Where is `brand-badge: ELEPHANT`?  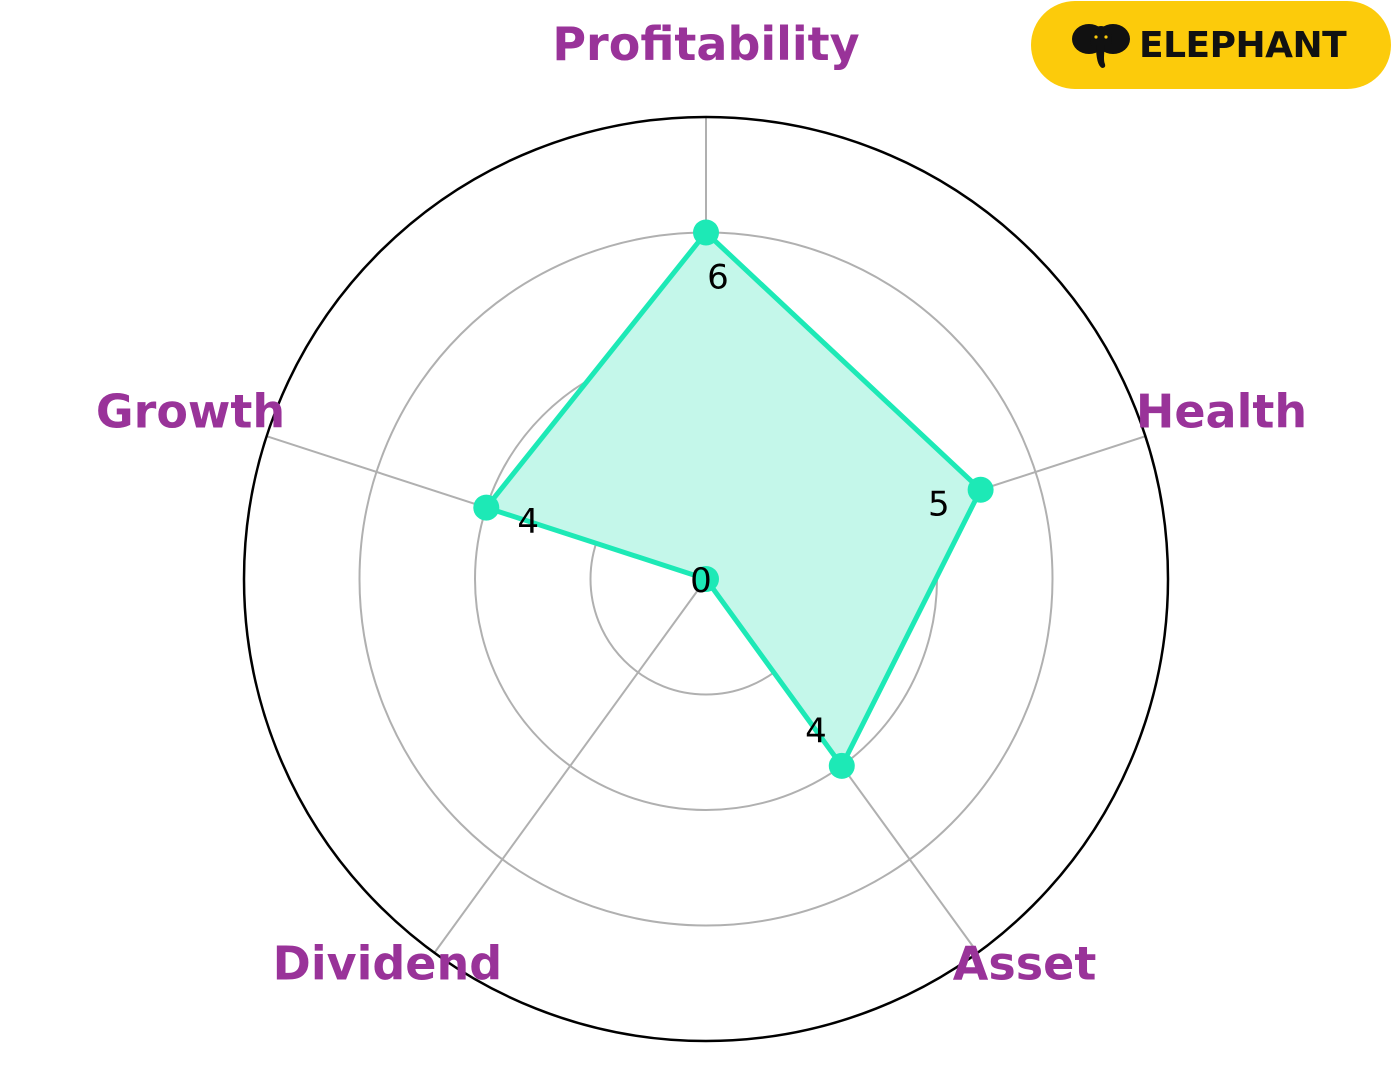
brand-badge: ELEPHANT is located at coordinates (1211, 45).